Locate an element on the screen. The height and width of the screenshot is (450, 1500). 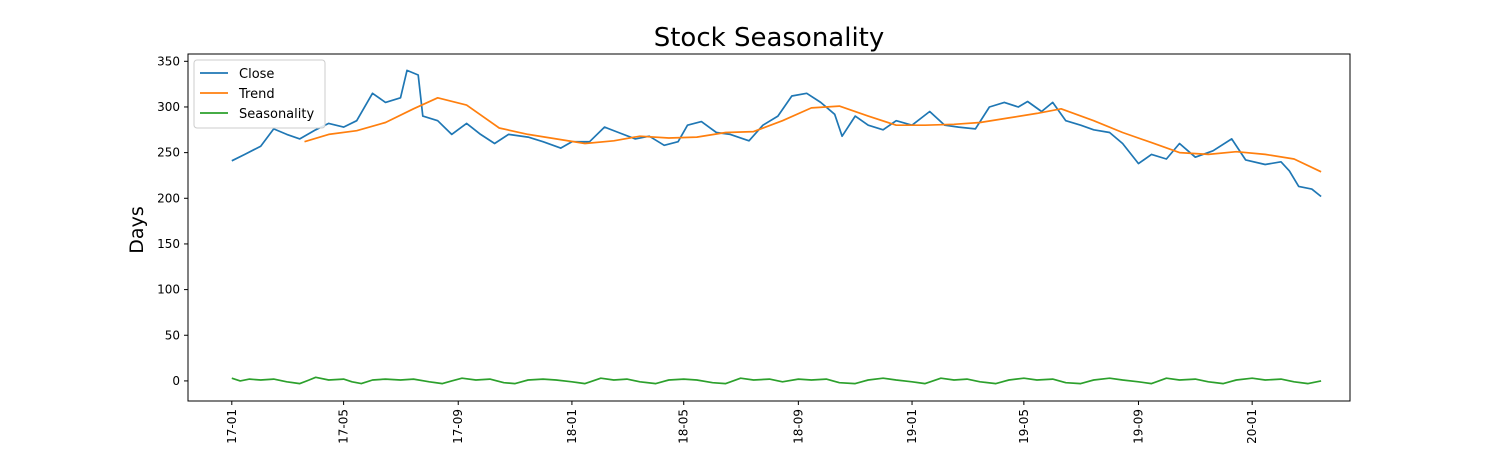
chart-title: Stock Seasonality is located at coordinates (769, 38).